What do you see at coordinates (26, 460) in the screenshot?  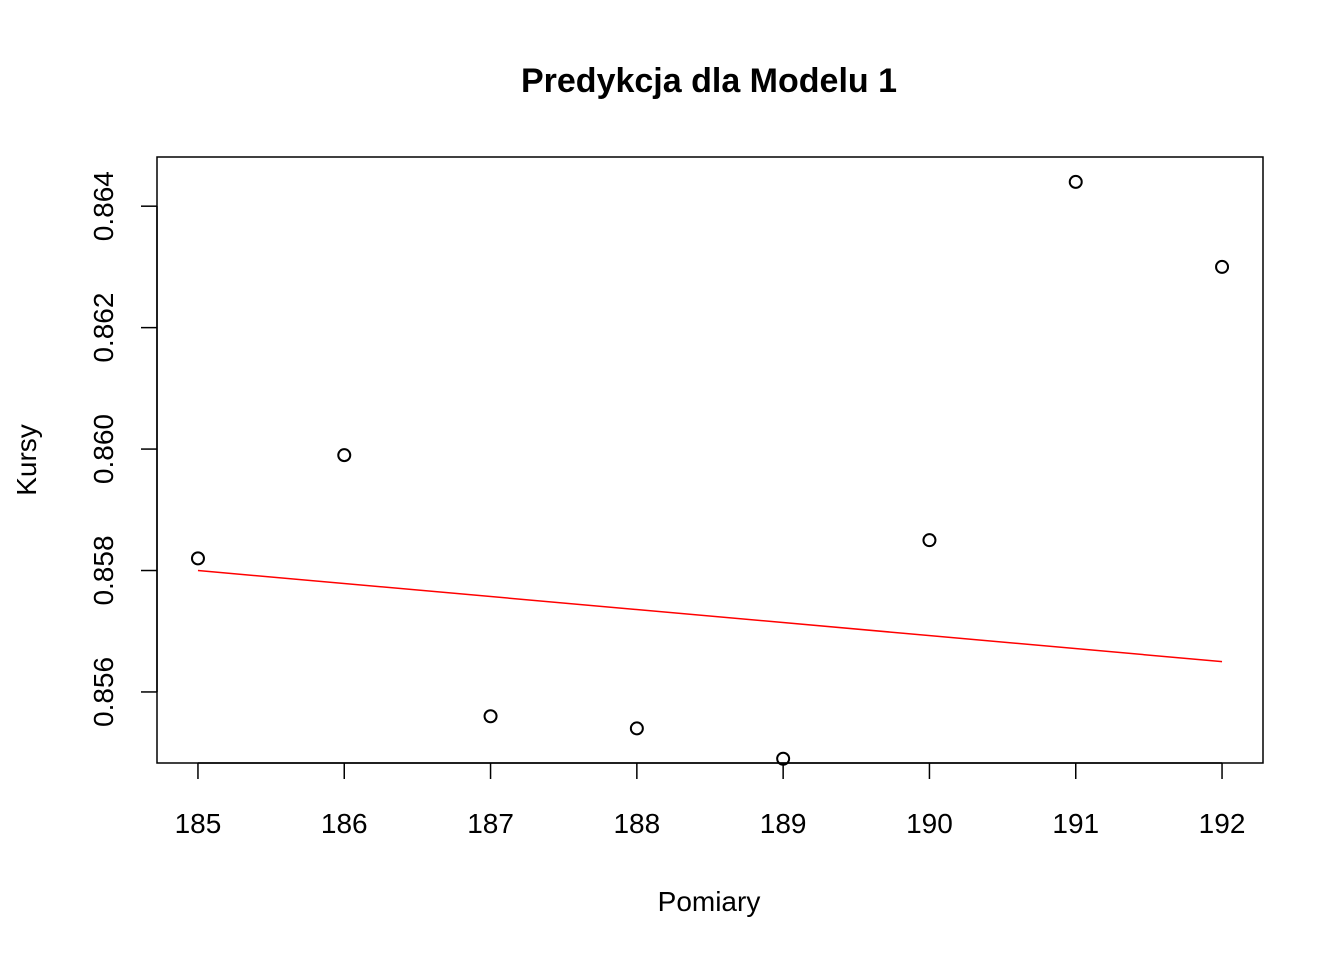 I see `y-axis-label: Kursy` at bounding box center [26, 460].